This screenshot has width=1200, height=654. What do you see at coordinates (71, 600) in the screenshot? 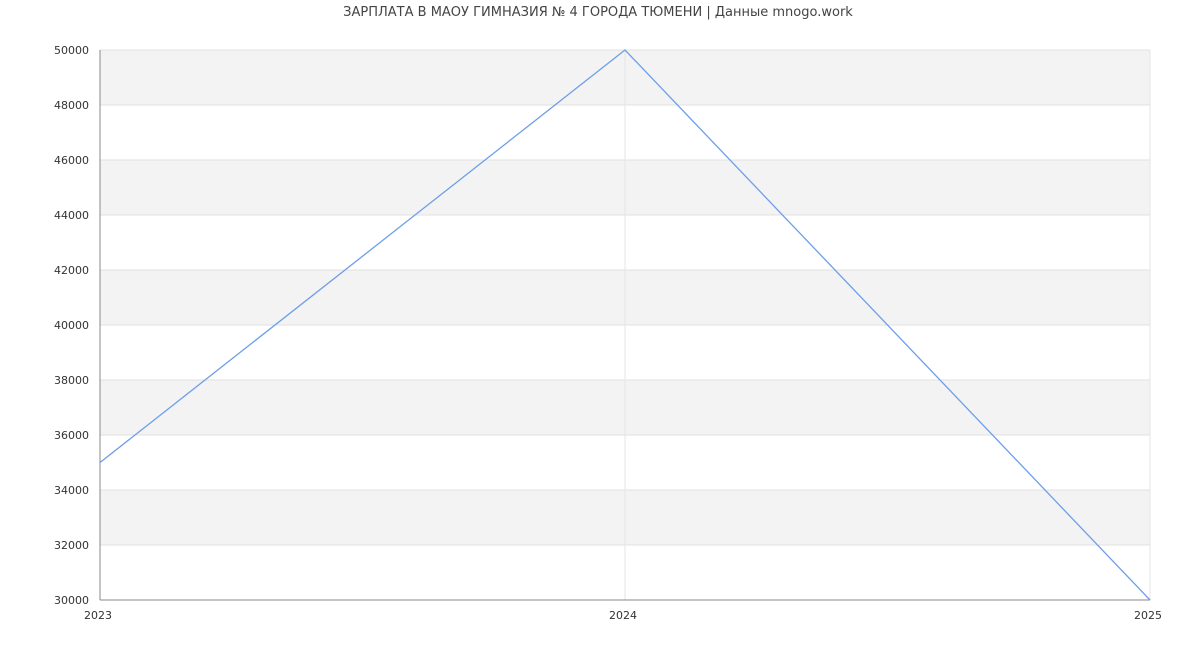
I see `y-tick-label: 30000` at bounding box center [71, 600].